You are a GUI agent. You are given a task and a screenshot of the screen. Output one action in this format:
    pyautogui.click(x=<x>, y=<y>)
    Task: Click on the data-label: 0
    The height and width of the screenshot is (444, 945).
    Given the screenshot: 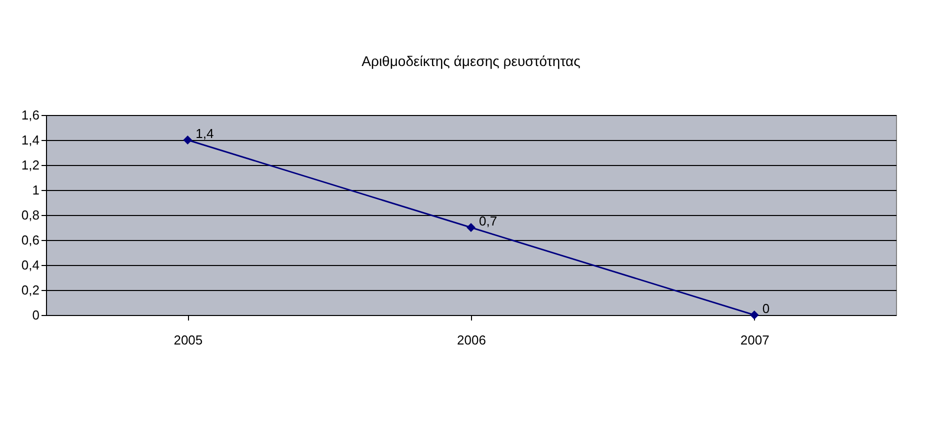 What is the action you would take?
    pyautogui.click(x=766, y=308)
    